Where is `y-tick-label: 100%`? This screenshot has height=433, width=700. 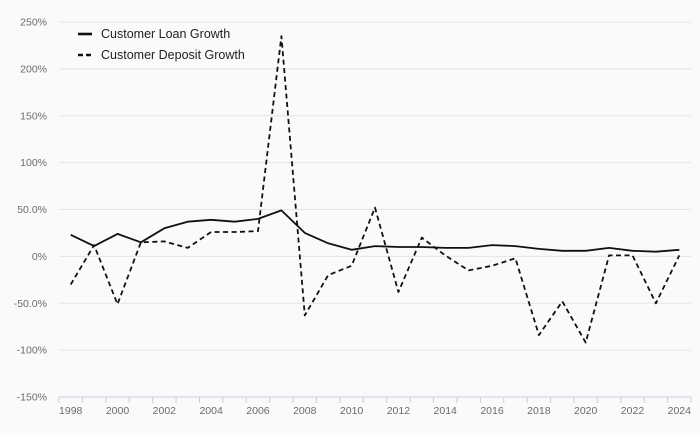 y-tick-label: 100% is located at coordinates (33, 163).